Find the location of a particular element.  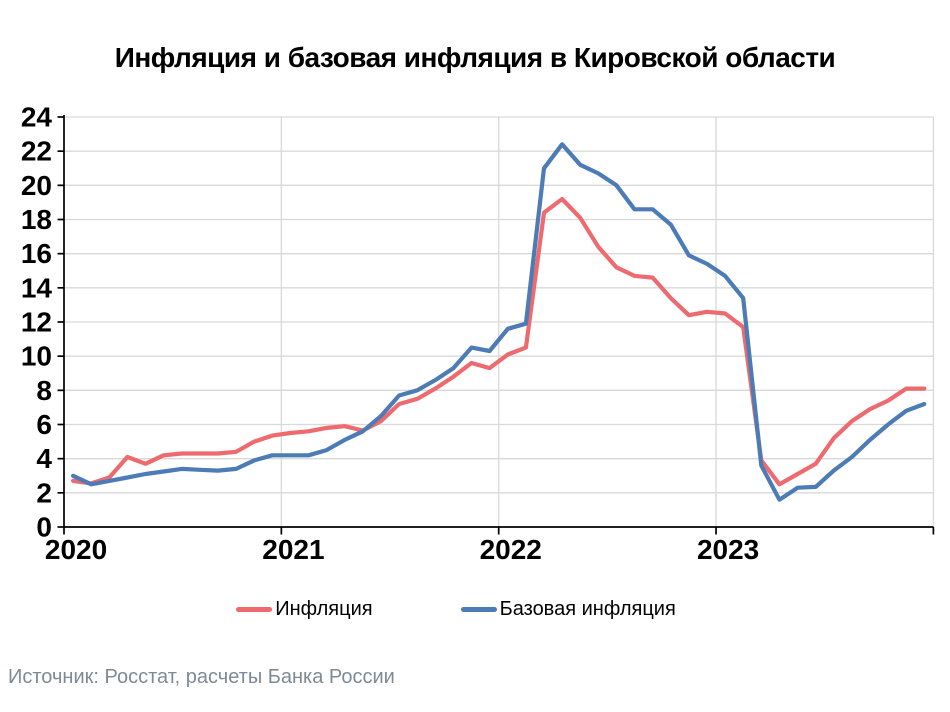

svg-text: 14 is located at coordinates (37, 287).